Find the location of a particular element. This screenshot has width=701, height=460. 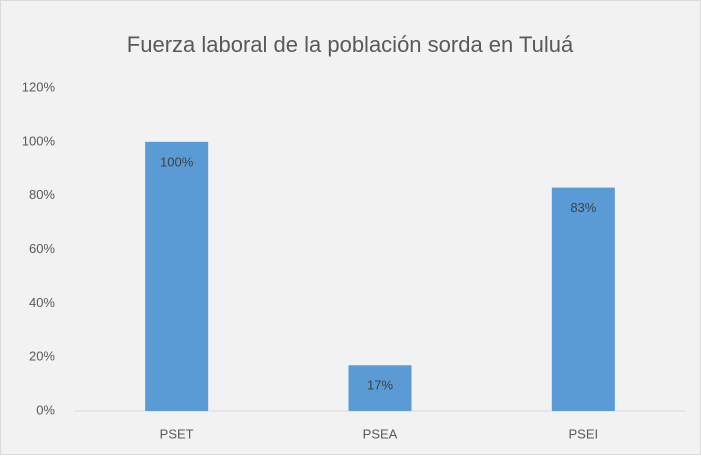

x-tick-label: PSET is located at coordinates (177, 433).